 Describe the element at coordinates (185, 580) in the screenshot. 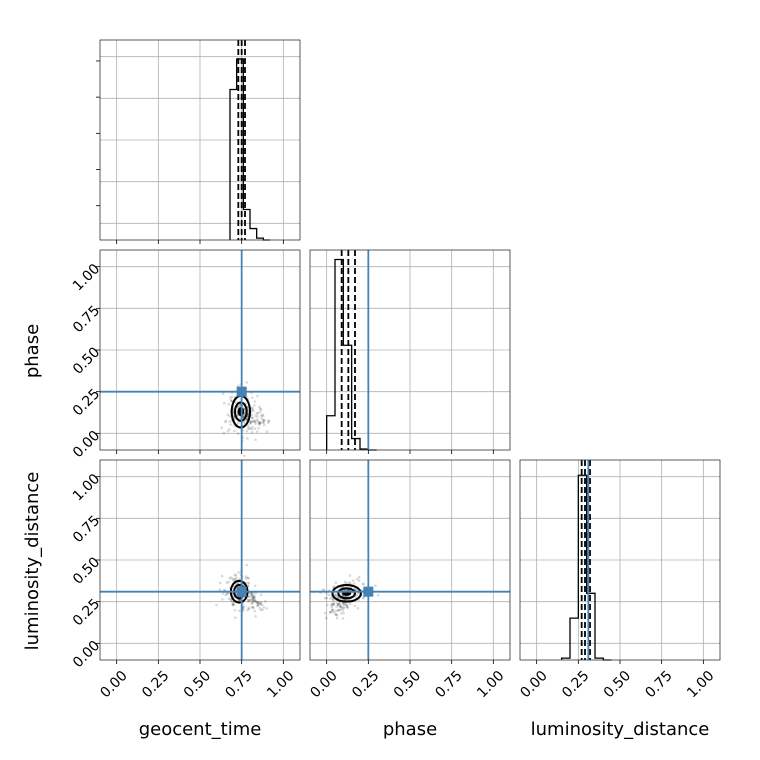

I see `panel-luminosity-distance-vs-geocent-time: 0.00 0.25 0.50 0.75 1.000.000.250.500.751.00` at that location.